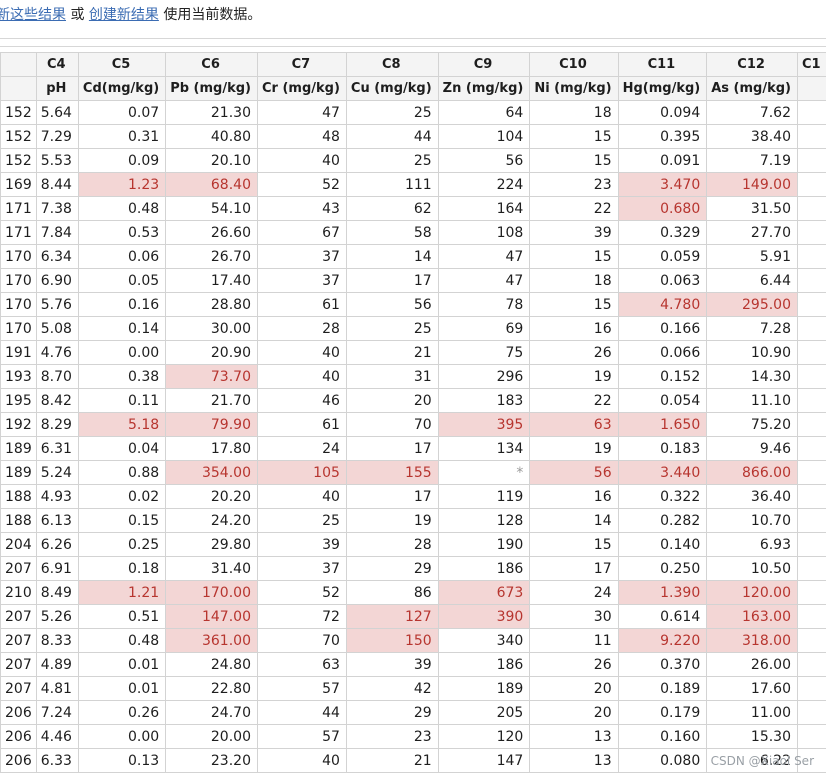  Describe the element at coordinates (413, 112) in the screenshot. I see `table-row: 152 5.64 0.07 21.30 47 25 64 18 0.094 7.62` at that location.